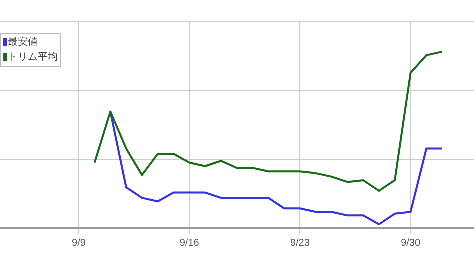 The height and width of the screenshot is (260, 474). I want to click on x-tick-label: 9/16, so click(190, 243).